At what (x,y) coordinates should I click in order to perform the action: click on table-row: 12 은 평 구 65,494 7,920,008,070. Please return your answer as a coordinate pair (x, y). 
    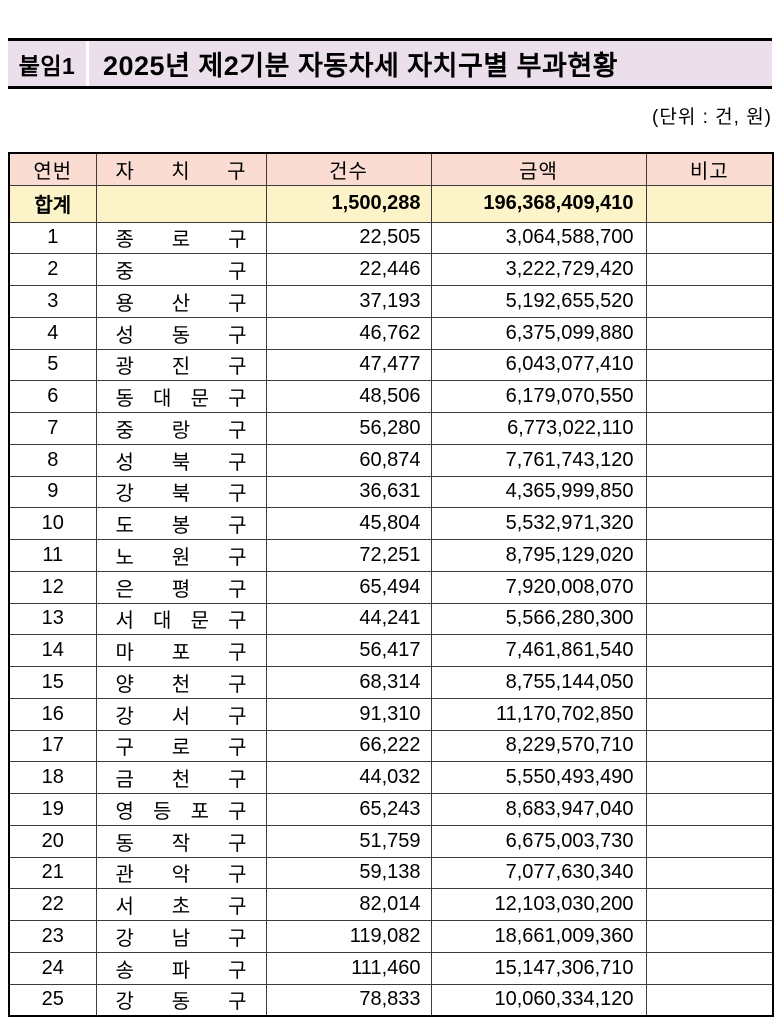
    Looking at the image, I should click on (391, 587).